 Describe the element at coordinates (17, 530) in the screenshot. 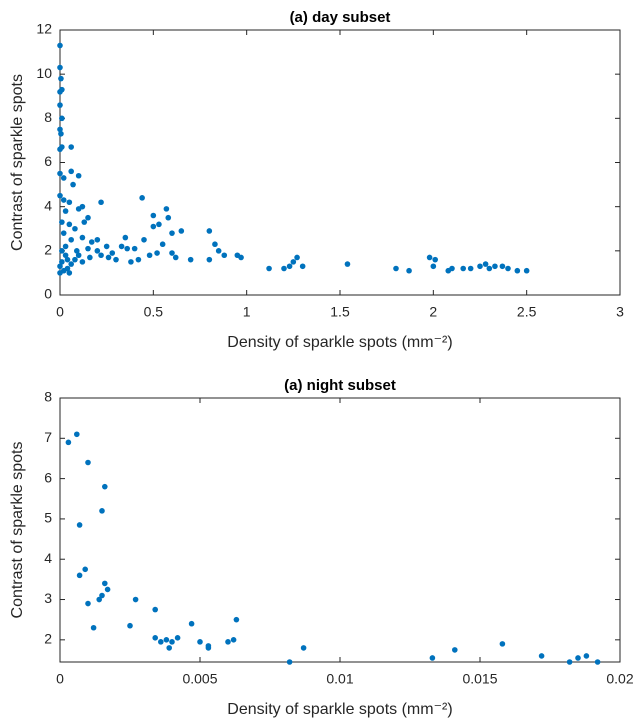

I see `y-axis-label: Contrast of sparkle spots` at that location.